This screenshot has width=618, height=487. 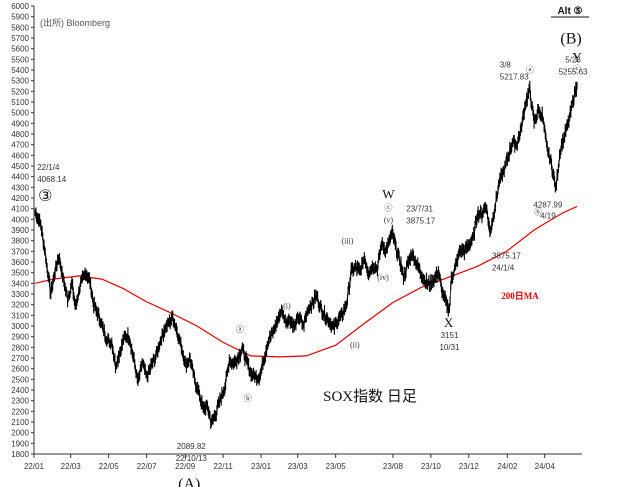 I want to click on x-tick-label: 24/02, so click(x=507, y=466).